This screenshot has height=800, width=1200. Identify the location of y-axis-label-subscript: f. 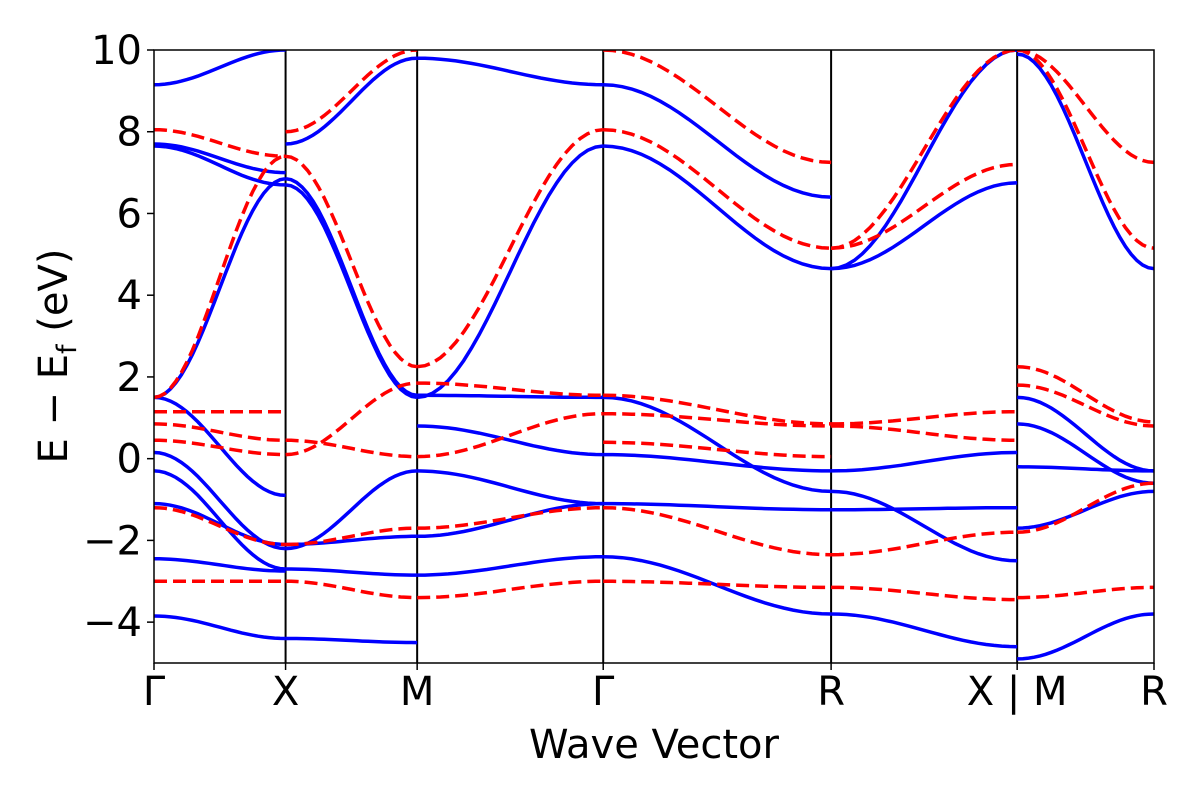
(67, 348).